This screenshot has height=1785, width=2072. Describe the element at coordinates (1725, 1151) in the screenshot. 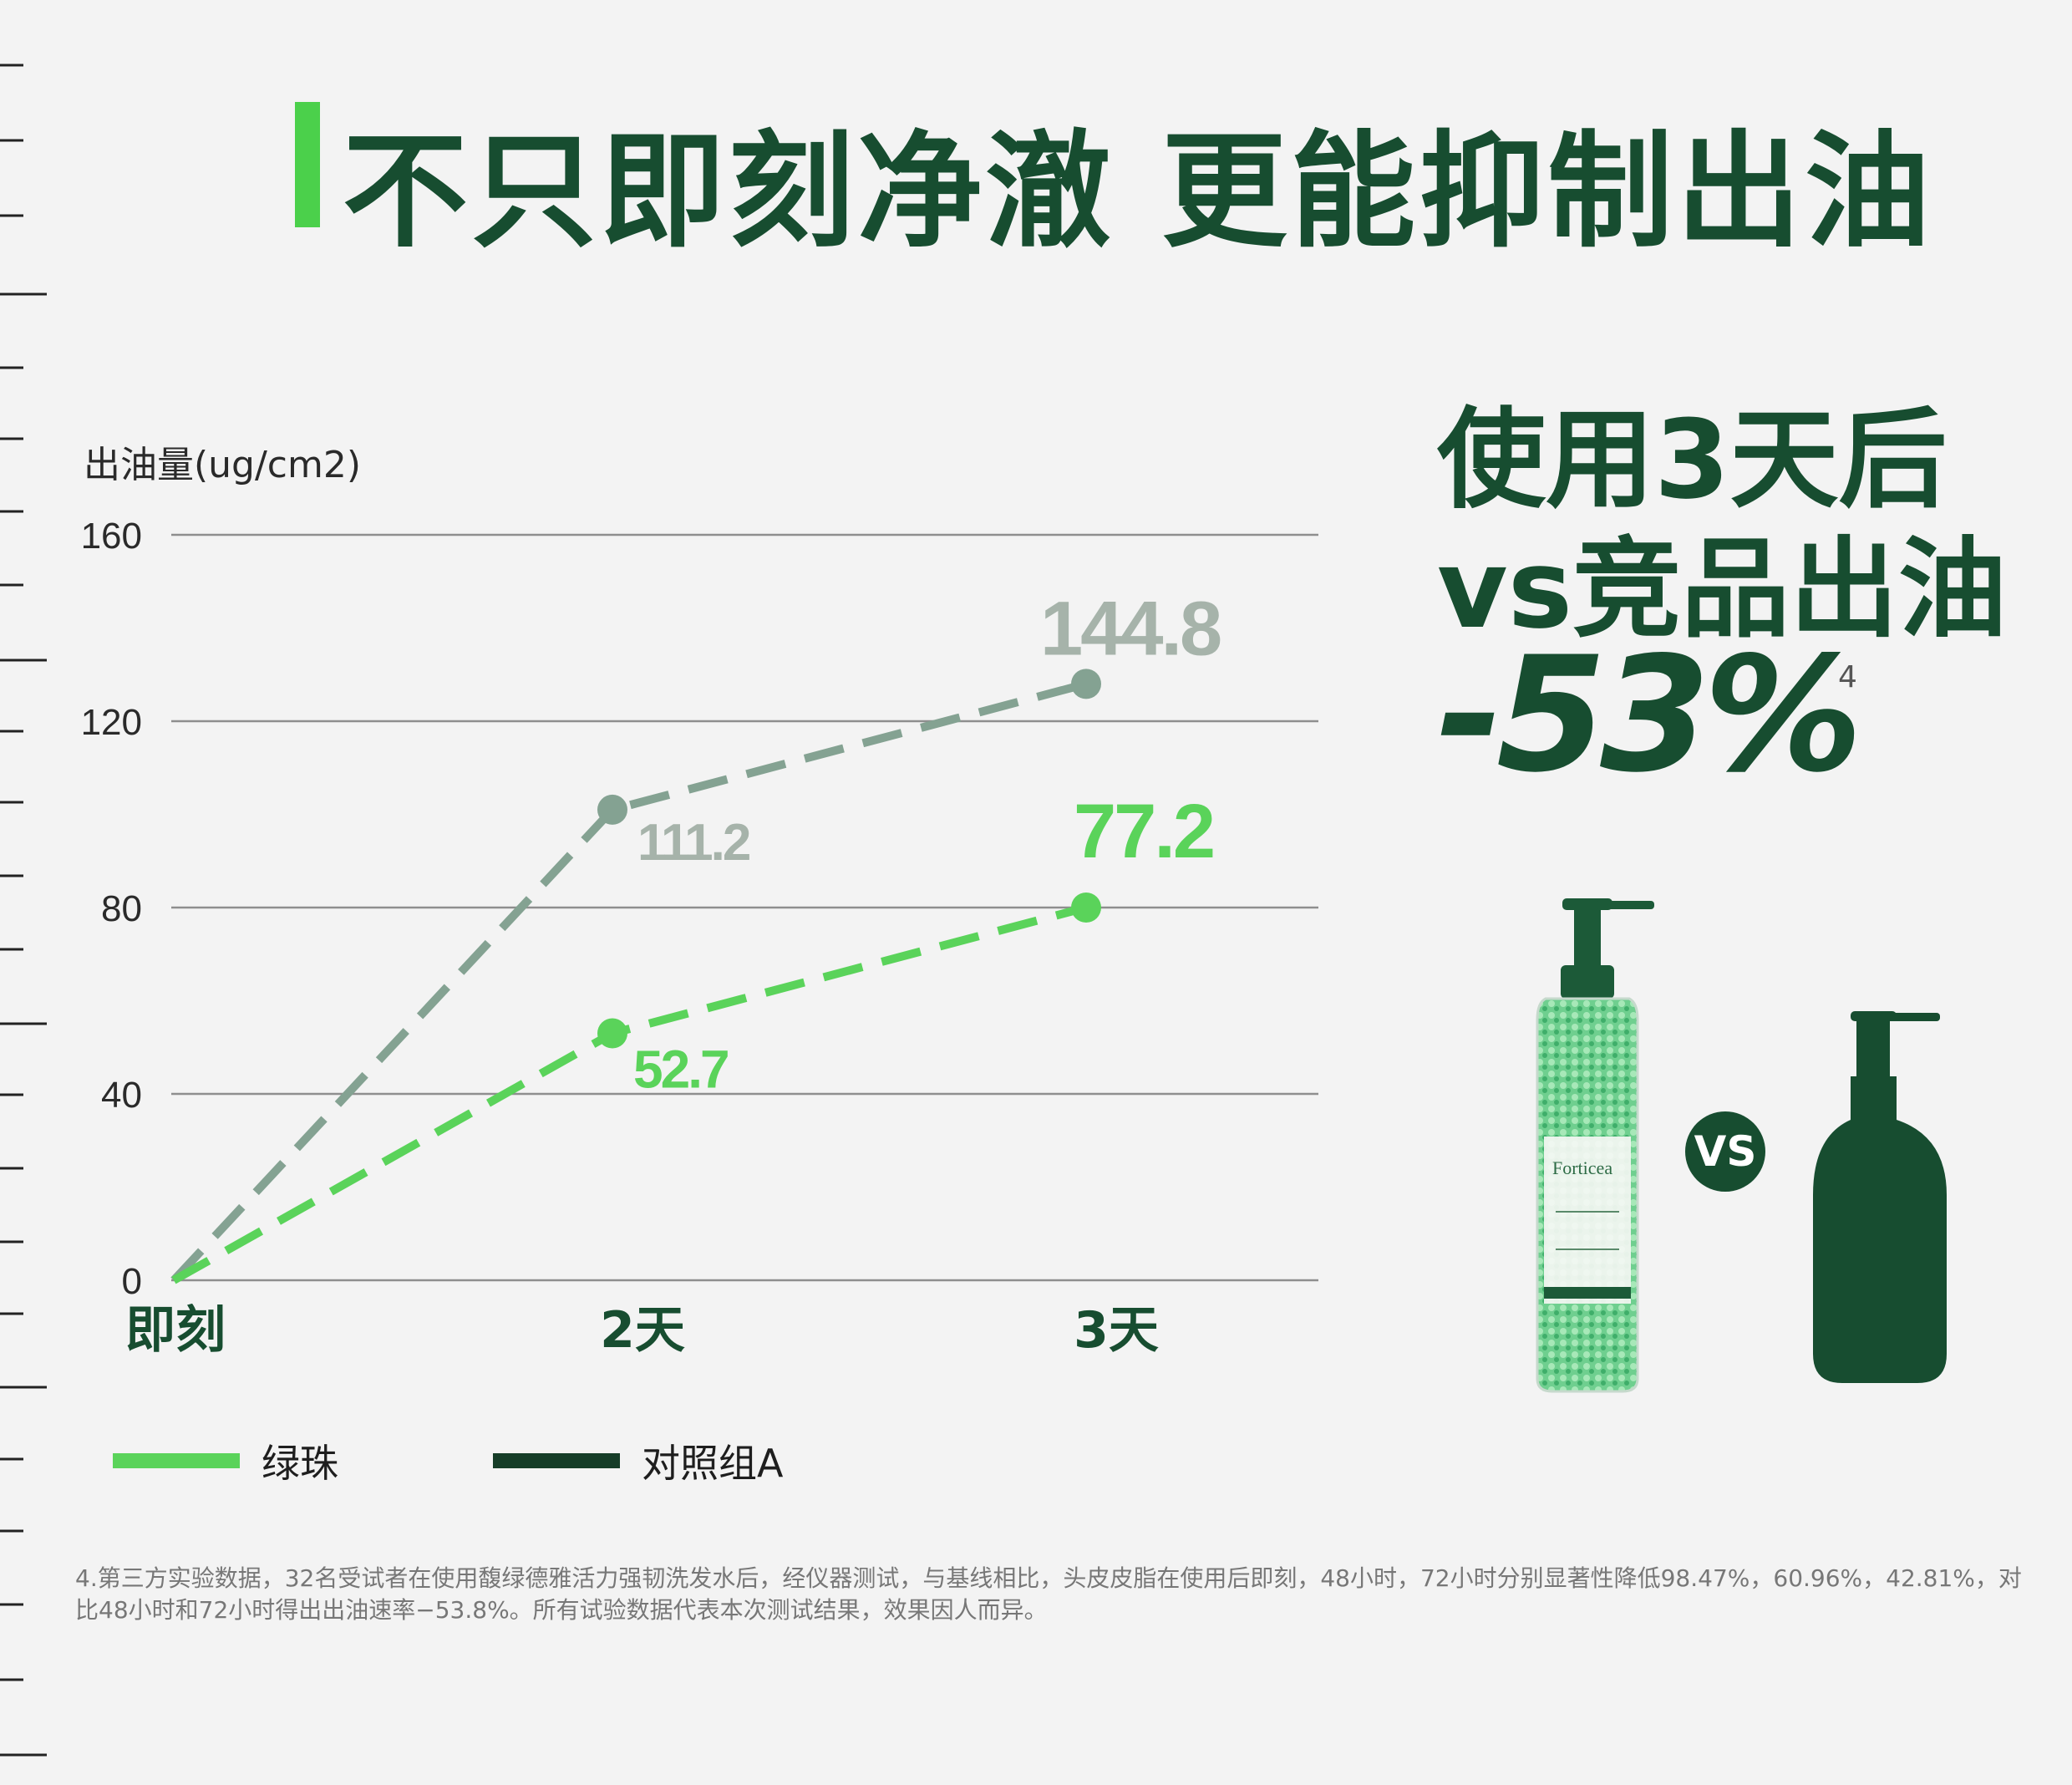

I see `vs-badge: VS` at that location.